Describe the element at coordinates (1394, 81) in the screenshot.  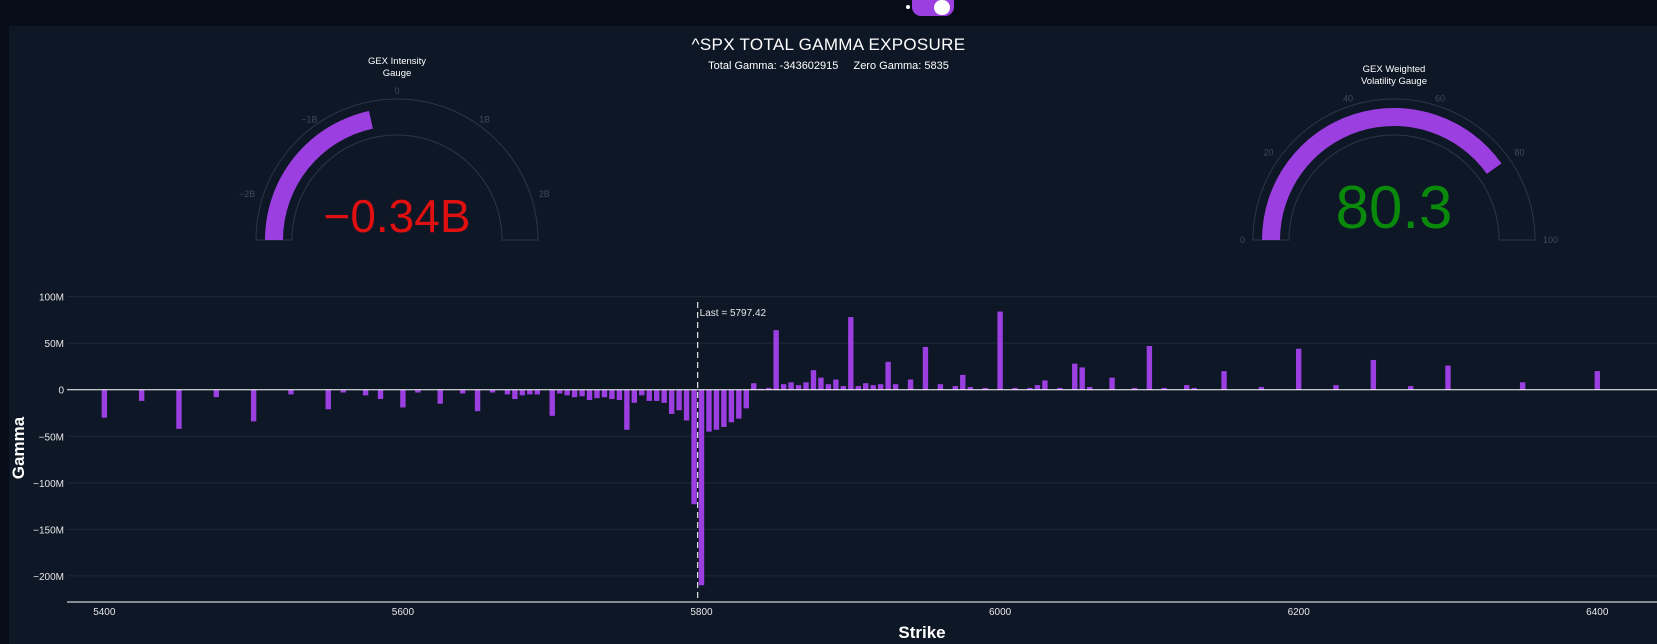
I see `gauge-title: Volatility Gauge` at that location.